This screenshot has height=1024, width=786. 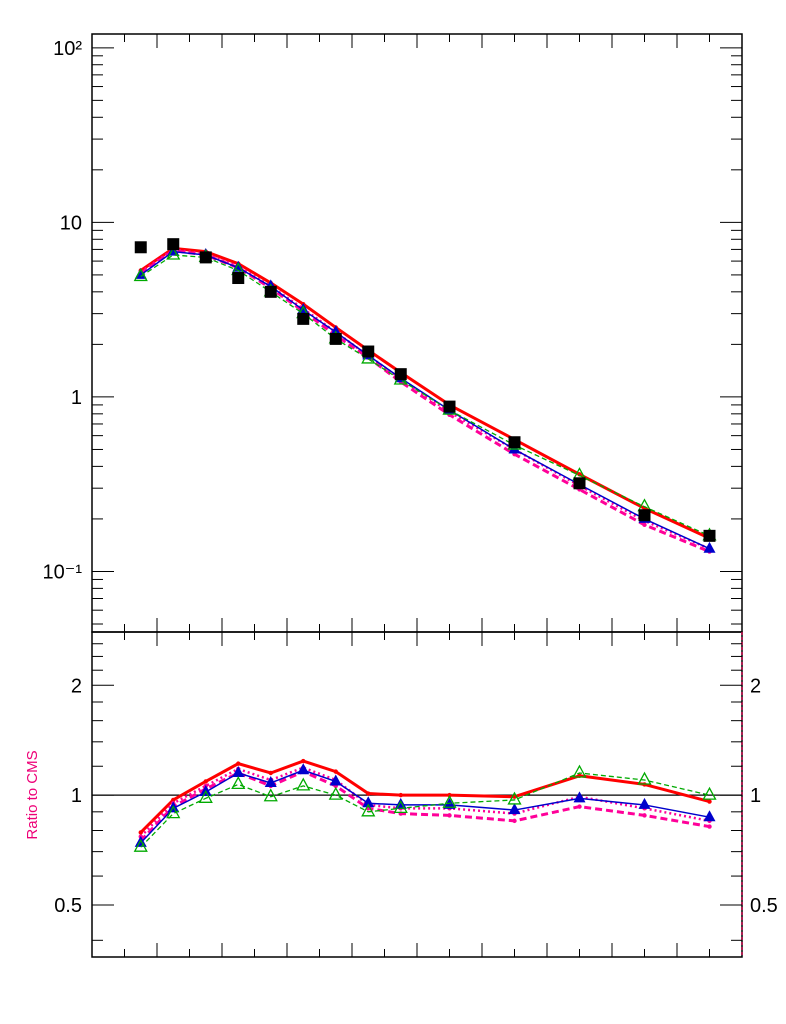 I want to click on y-tick-label: 2, so click(x=76, y=686).